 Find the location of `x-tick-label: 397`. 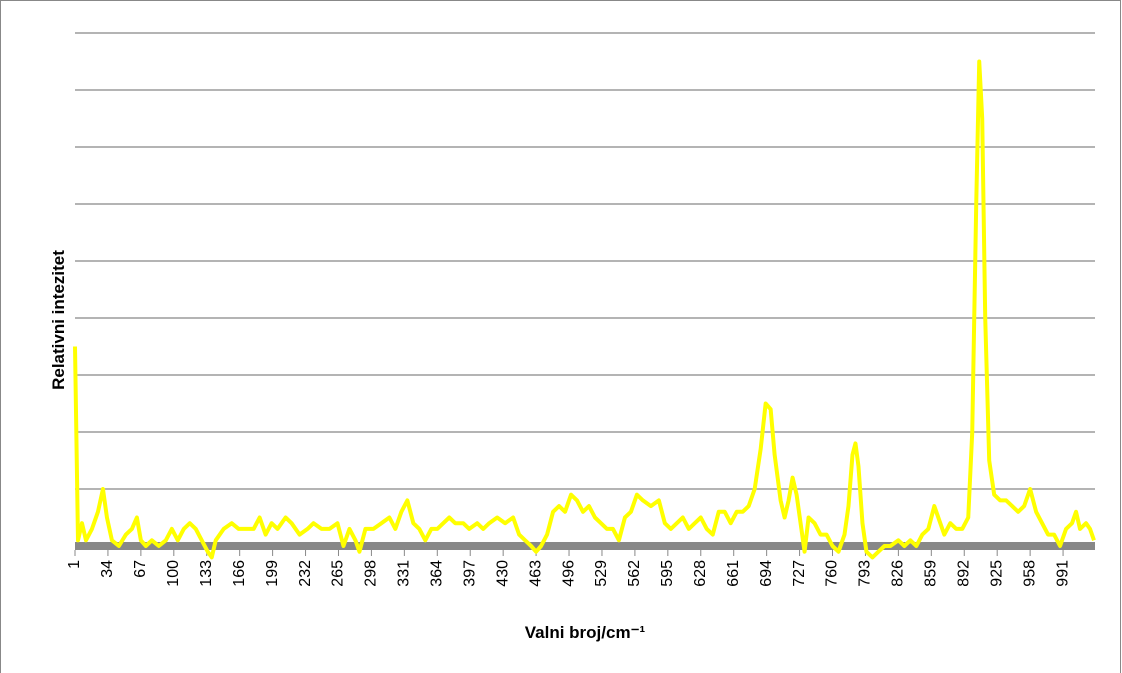

x-tick-label: 397 is located at coordinates (469, 573).